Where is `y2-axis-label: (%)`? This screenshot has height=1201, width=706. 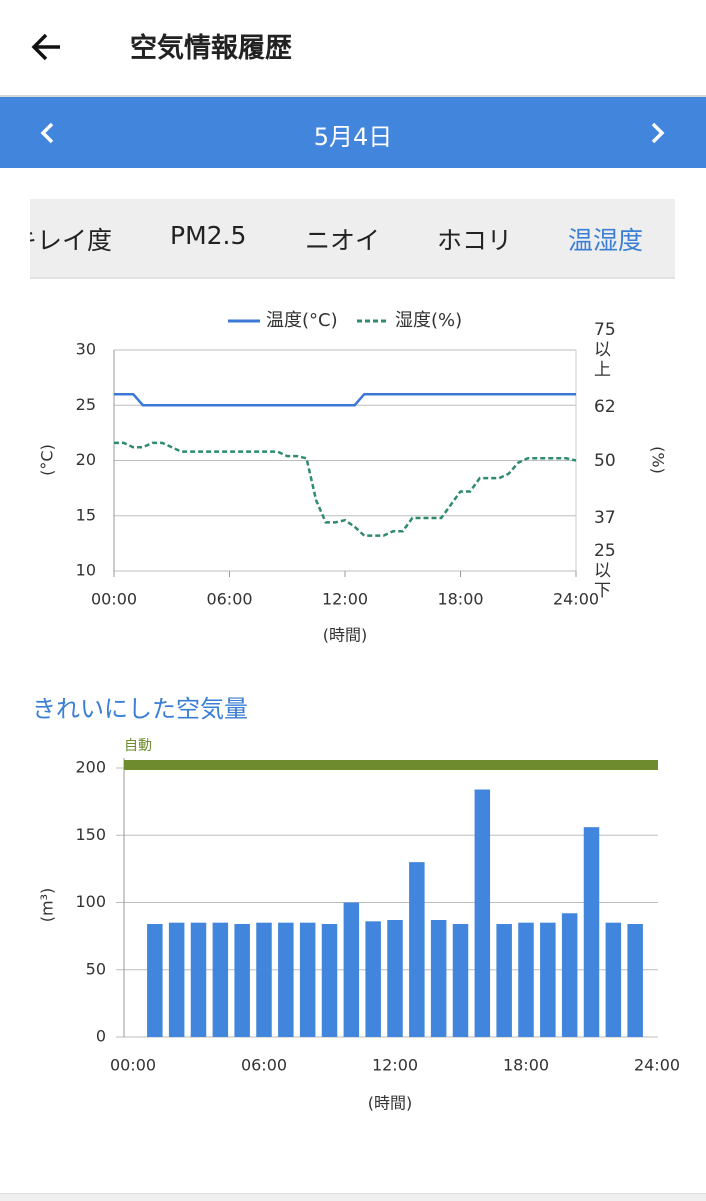
y2-axis-label: (%) is located at coordinates (658, 460).